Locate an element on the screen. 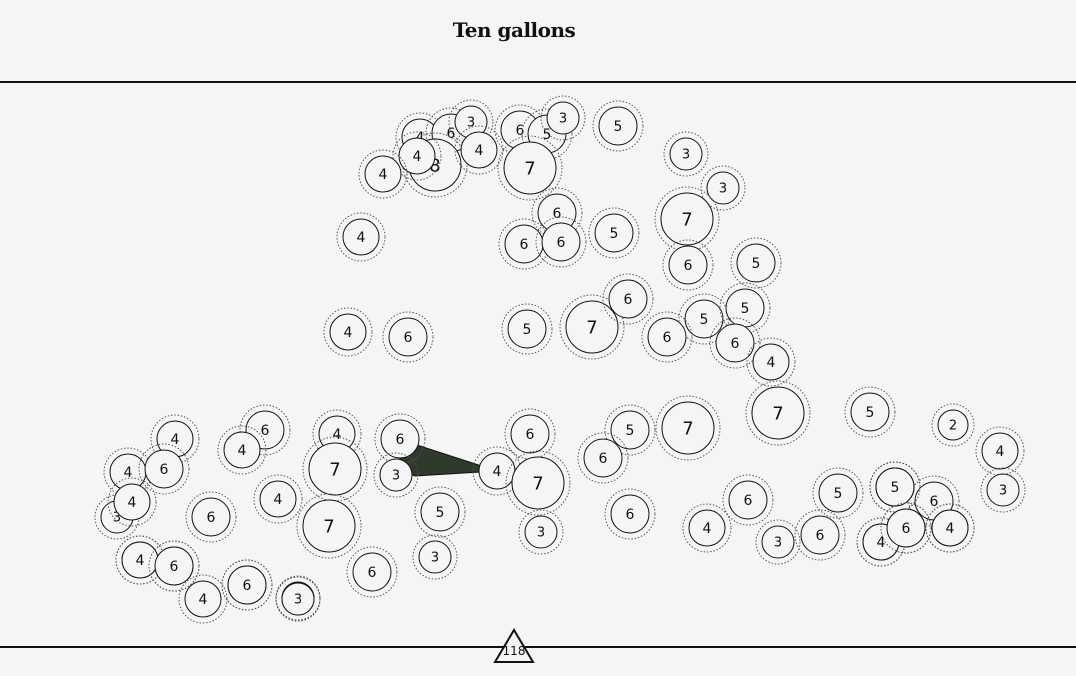 This screenshot has width=1076, height=676. bubble-node-22: 5 is located at coordinates (756, 263).